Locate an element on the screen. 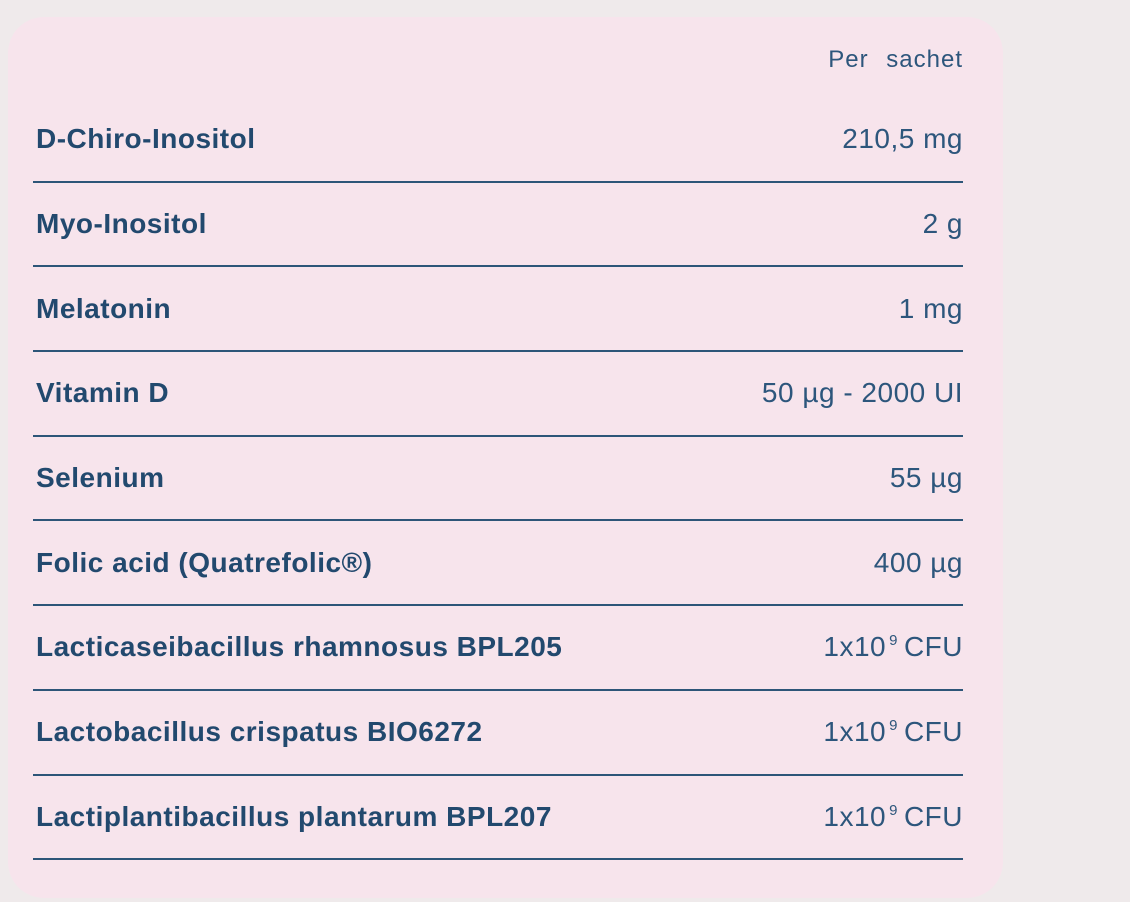  table-row: Melatonin 1 mg is located at coordinates (498, 310).